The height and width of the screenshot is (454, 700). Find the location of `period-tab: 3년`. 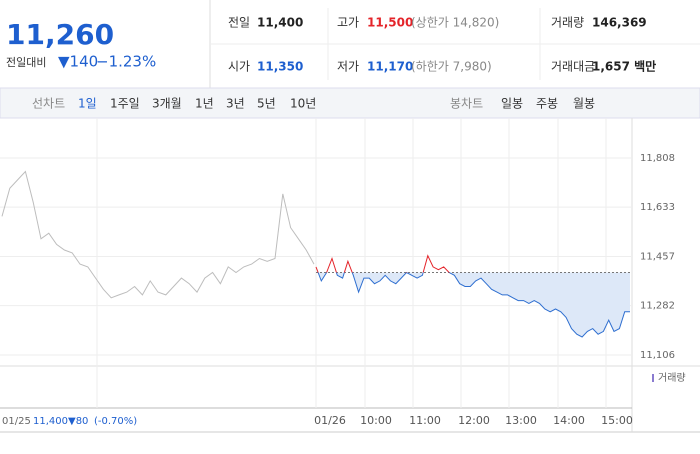

period-tab: 3년 is located at coordinates (235, 104).